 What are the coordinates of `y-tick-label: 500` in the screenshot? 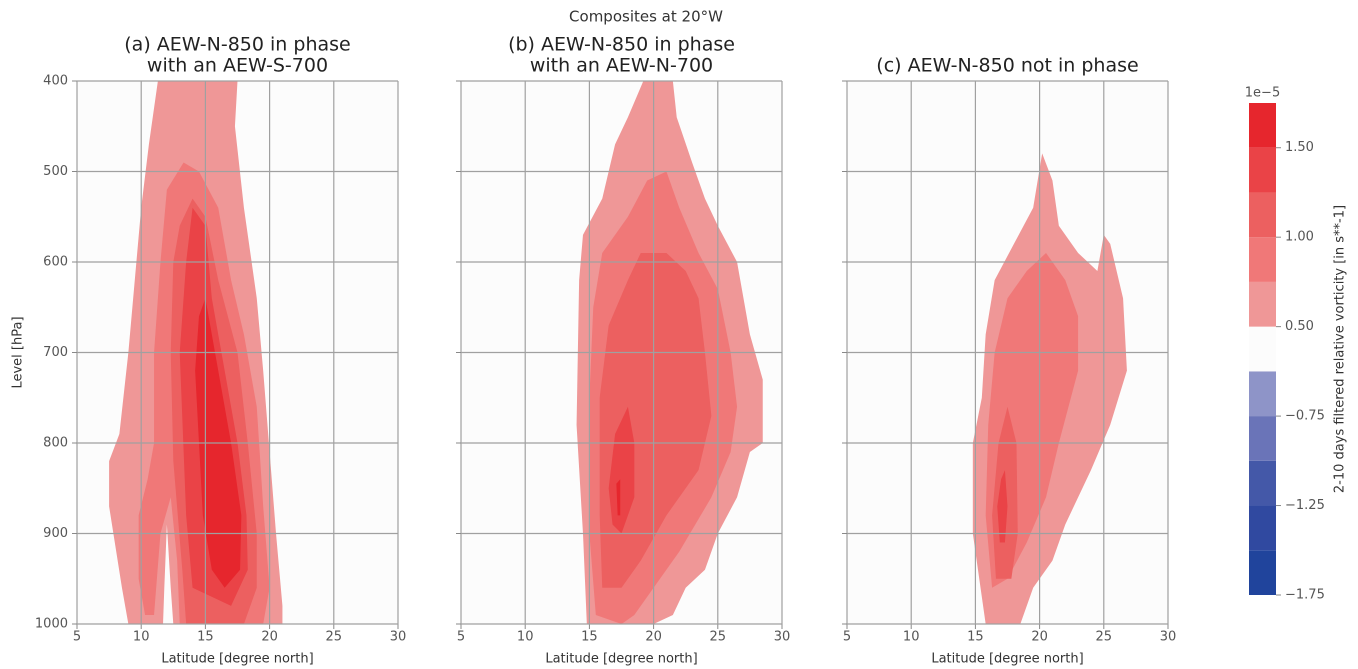 It's located at (55, 171).